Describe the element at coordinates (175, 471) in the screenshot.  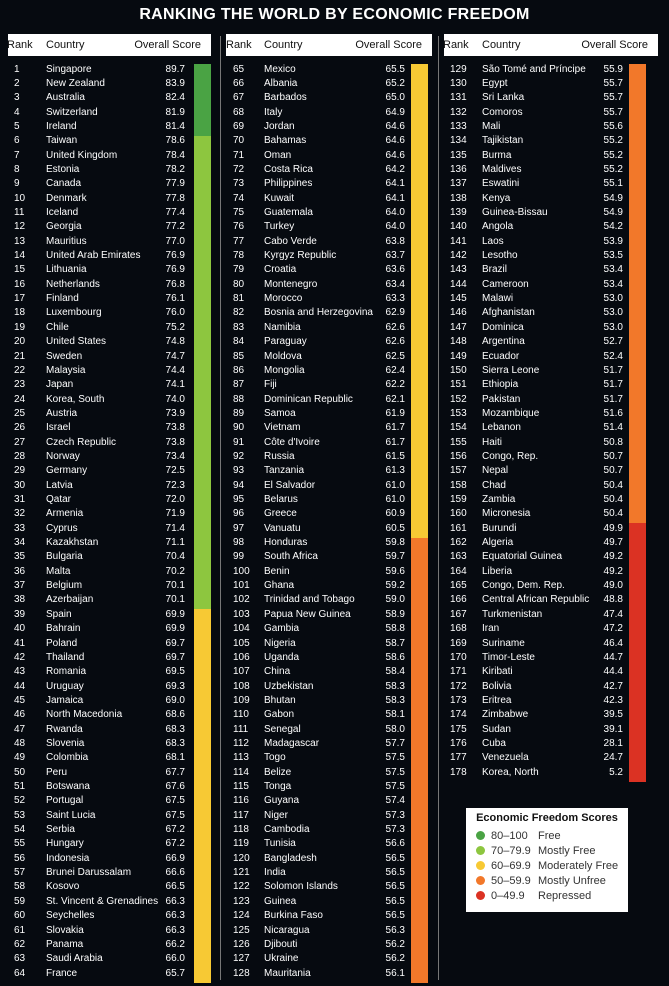
I see `score-cell: 72.5` at that location.